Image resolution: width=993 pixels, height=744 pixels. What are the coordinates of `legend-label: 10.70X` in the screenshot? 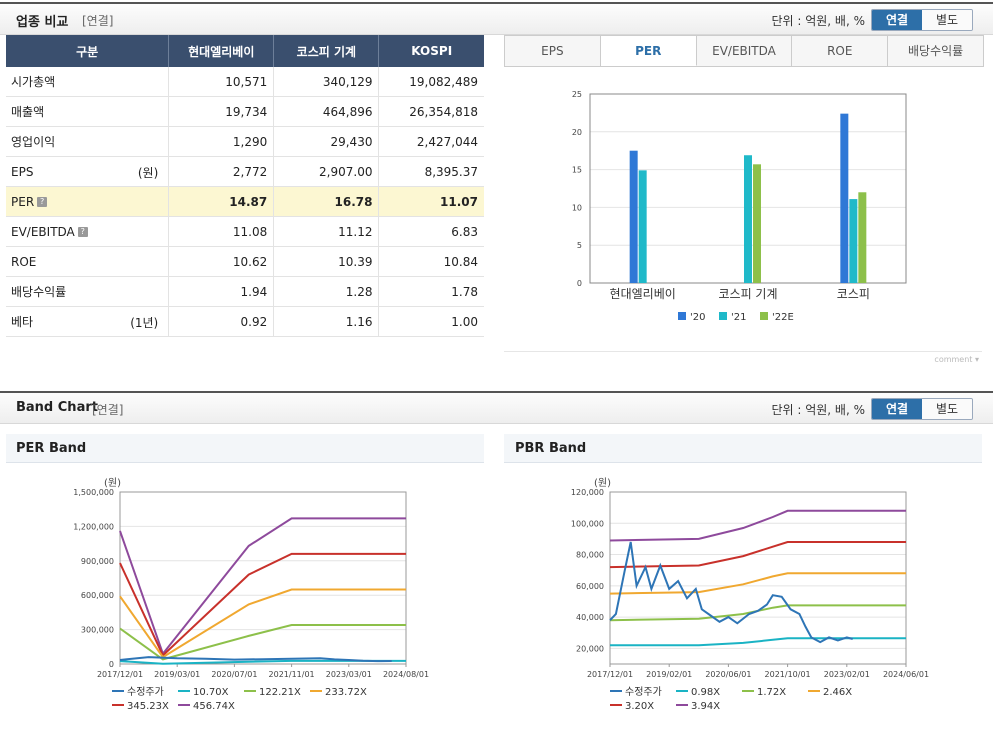 It's located at (211, 692).